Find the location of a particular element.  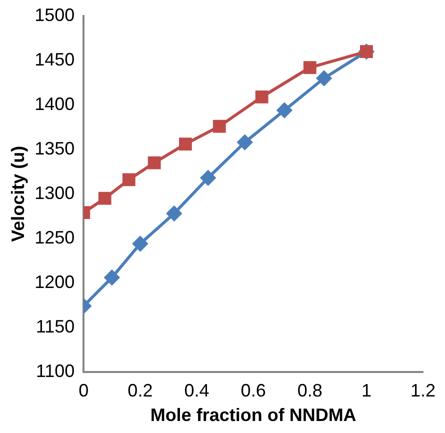

x-axis-title: Mole fraction of NNDMA is located at coordinates (253, 415).